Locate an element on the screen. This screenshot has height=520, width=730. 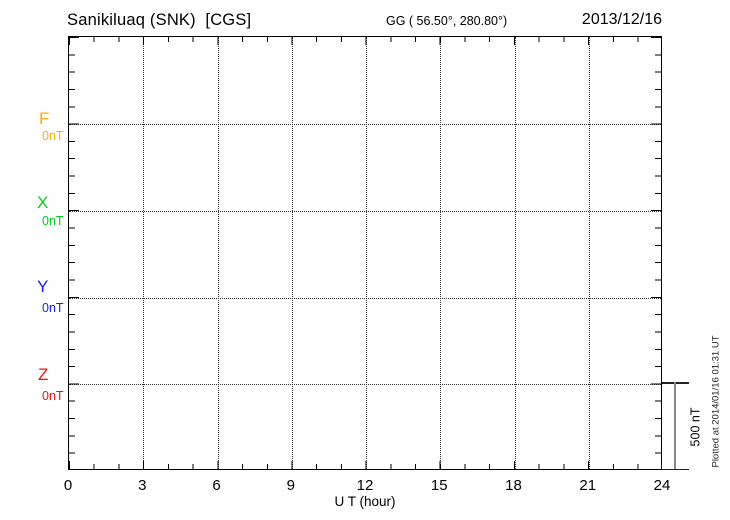
axis-ticks-left-minor is located at coordinates (72, 253).